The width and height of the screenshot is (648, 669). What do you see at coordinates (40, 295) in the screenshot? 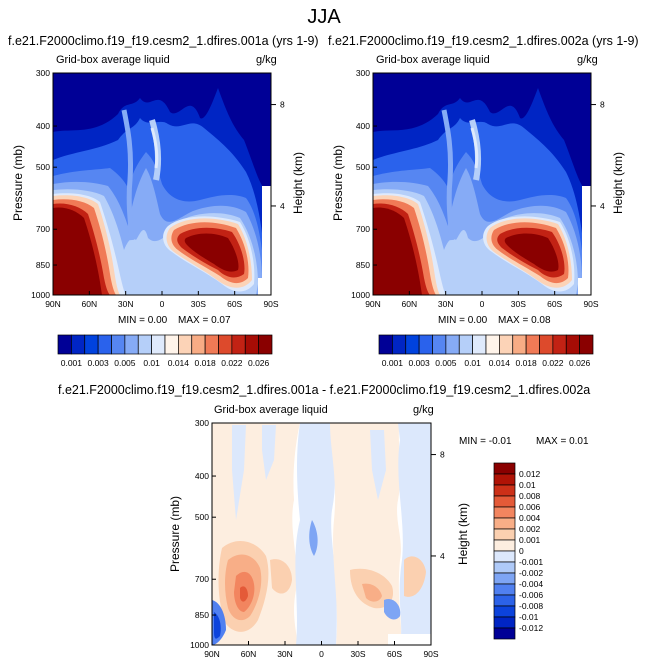
I see `panel-1-ytick-label: 1000` at bounding box center [40, 295].